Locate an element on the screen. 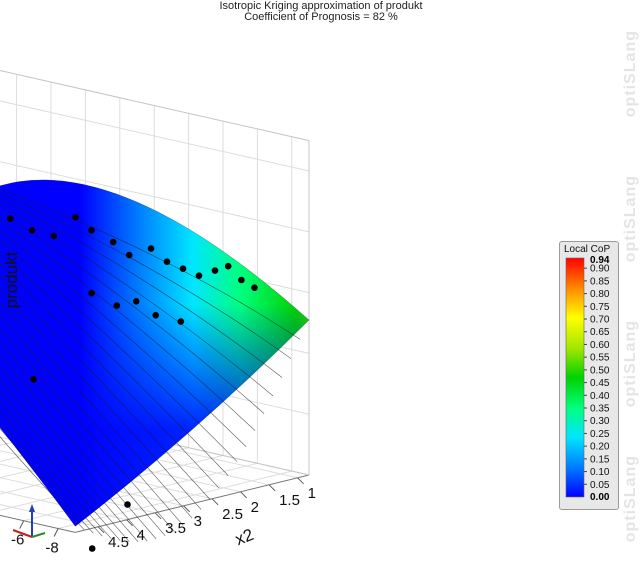  chart-subtitle: Coefficient of Prognosis = 82 % is located at coordinates (321, 17).